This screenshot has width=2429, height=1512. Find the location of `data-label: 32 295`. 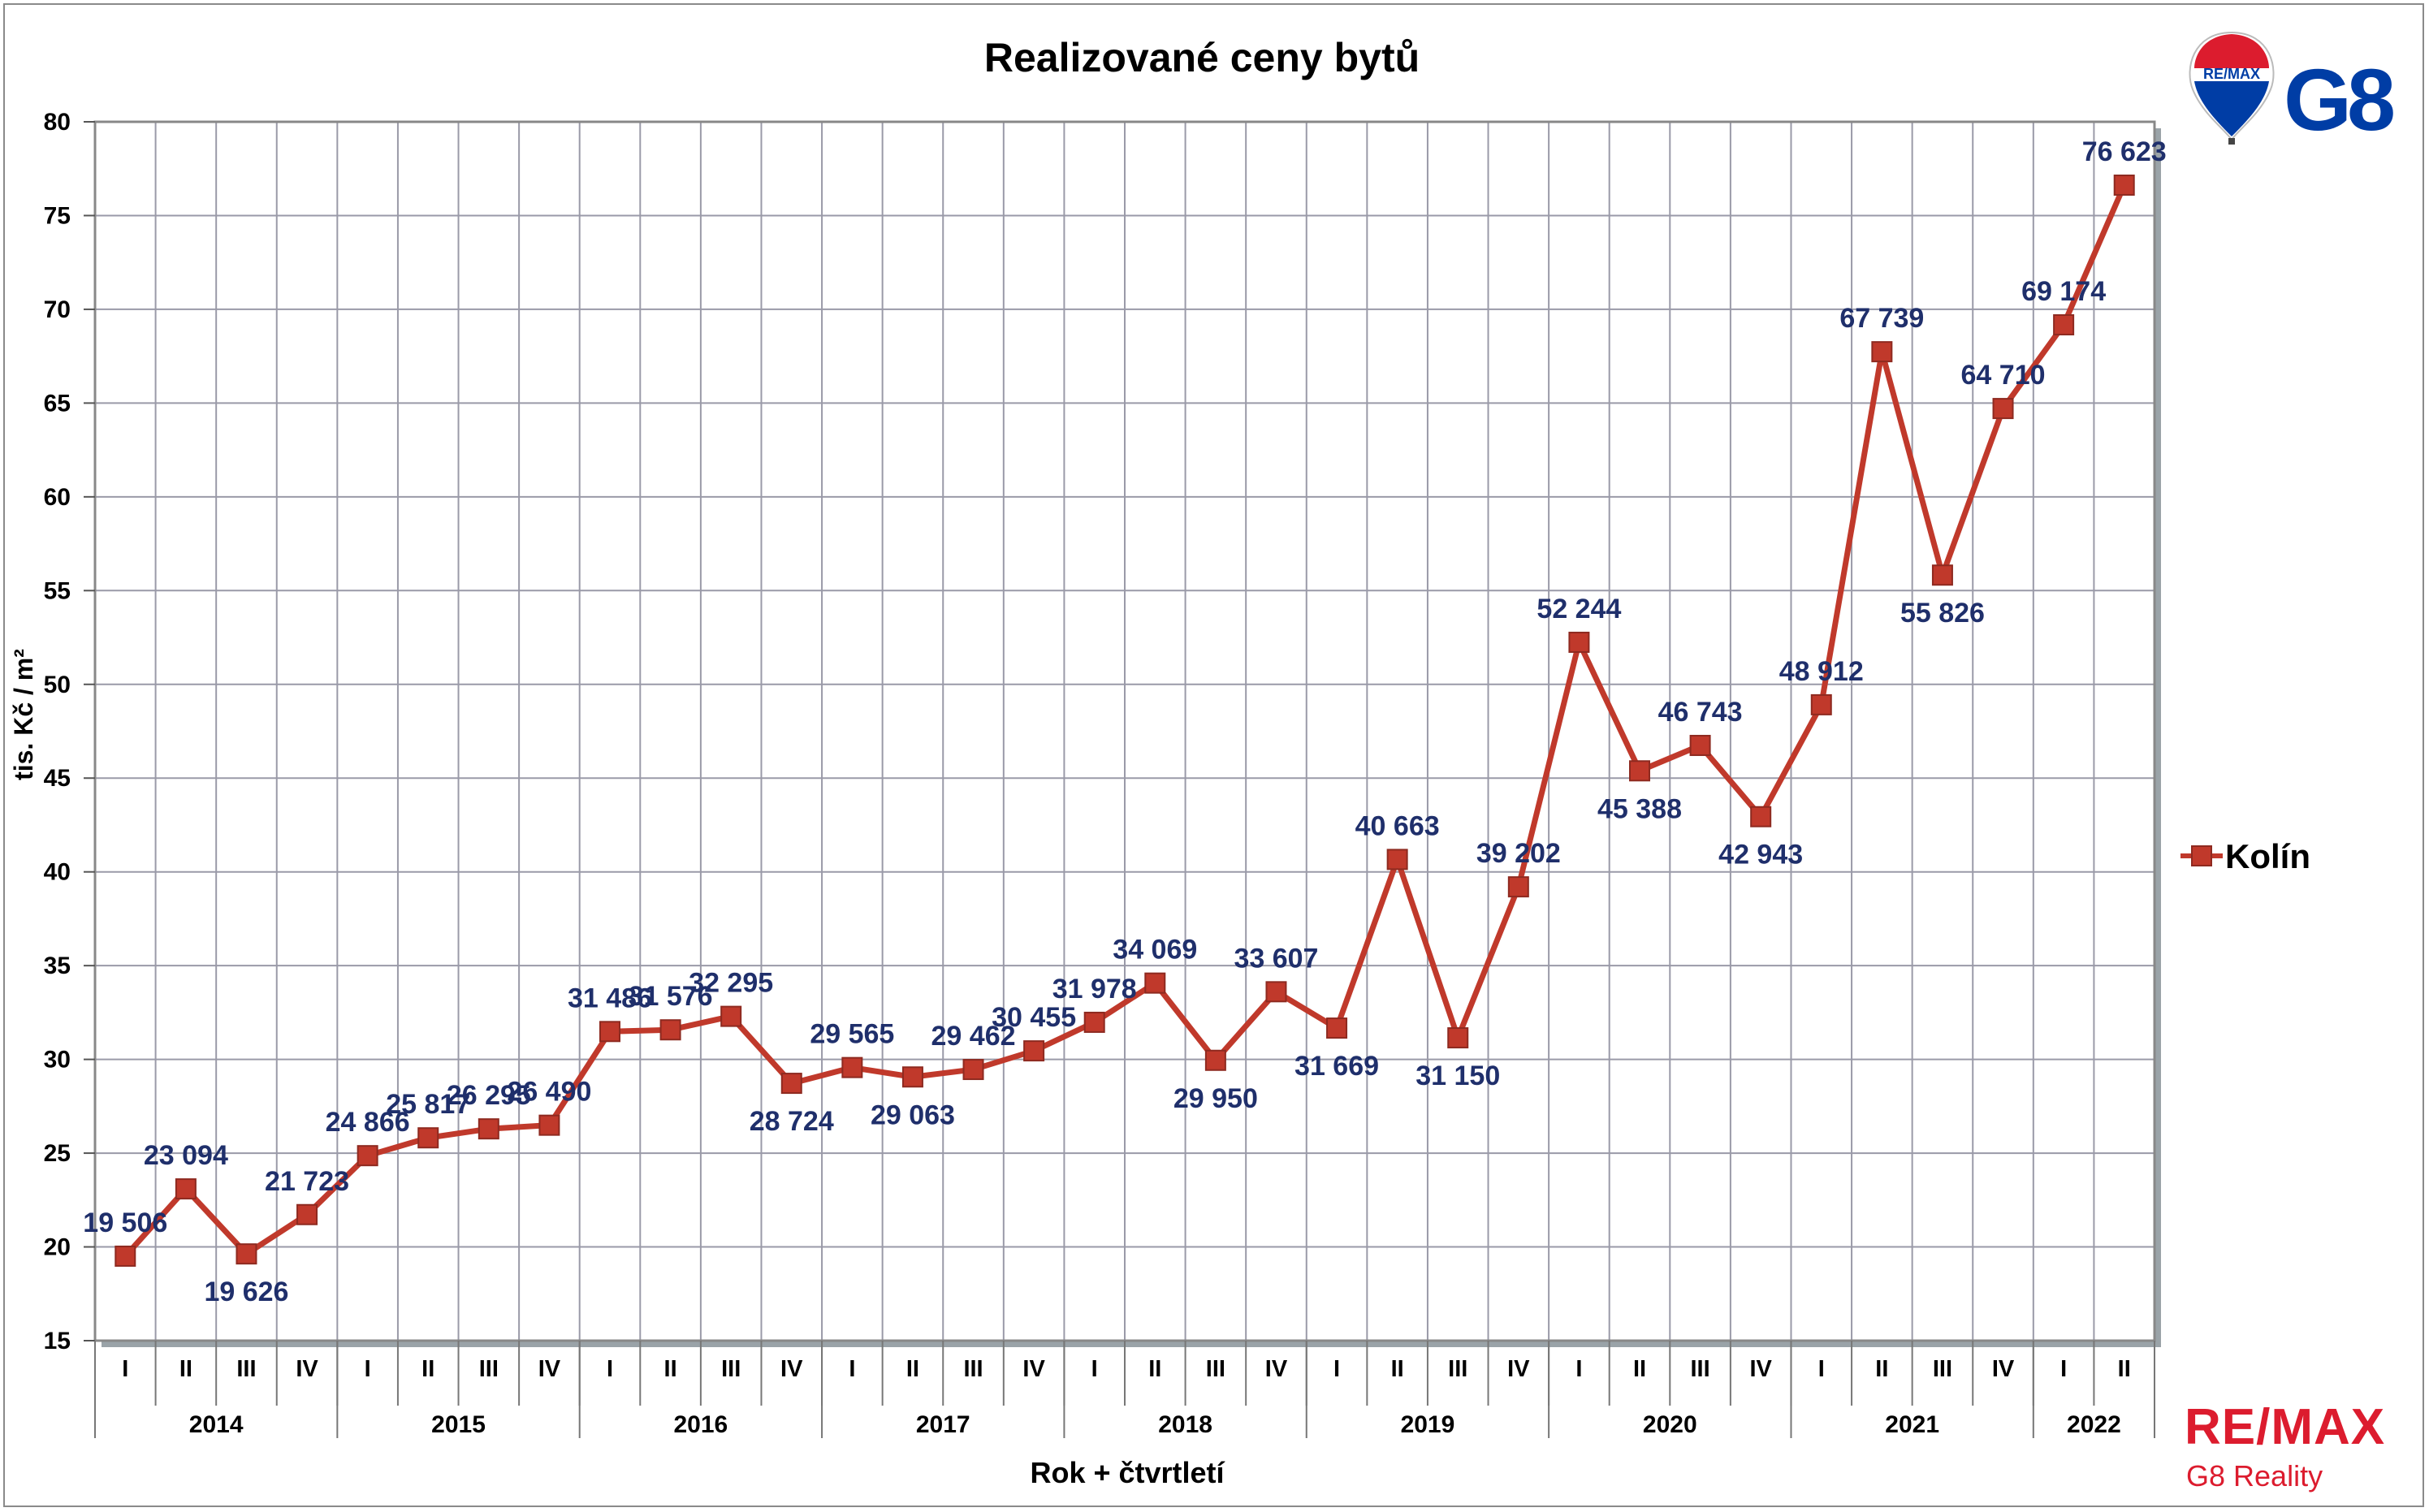

data-label: 32 295 is located at coordinates (731, 983).